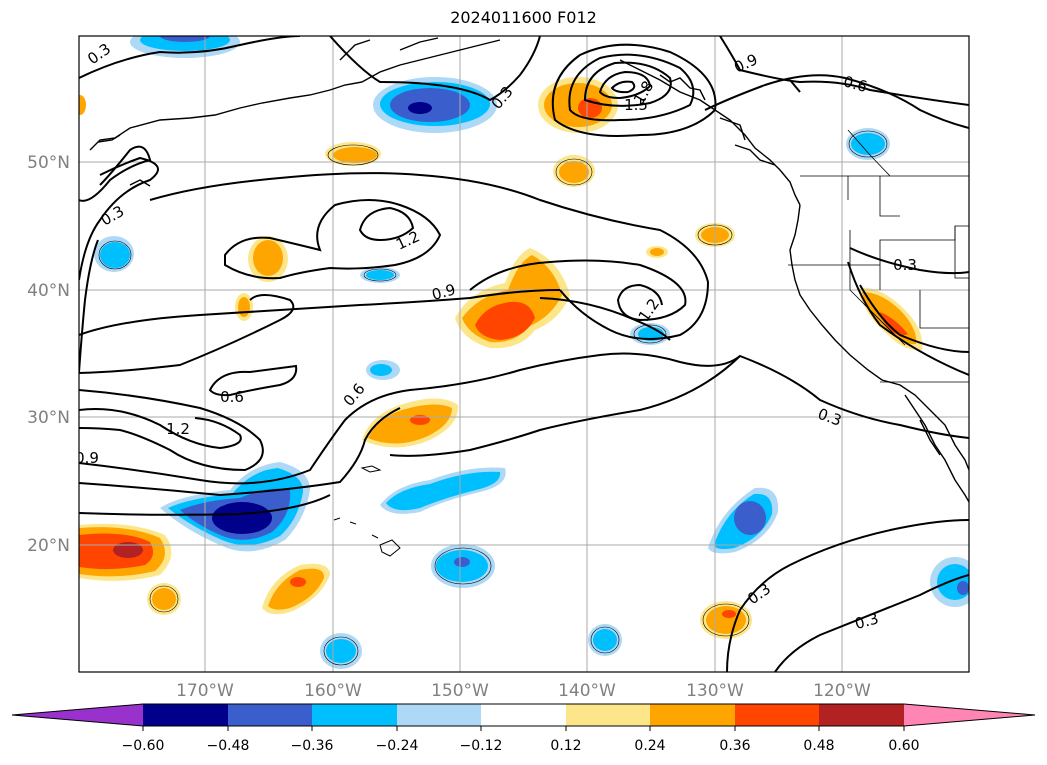 Image resolution: width=1047 pixels, height=765 pixels. I want to click on colorbar-tick-label: −0.12, so click(481, 746).